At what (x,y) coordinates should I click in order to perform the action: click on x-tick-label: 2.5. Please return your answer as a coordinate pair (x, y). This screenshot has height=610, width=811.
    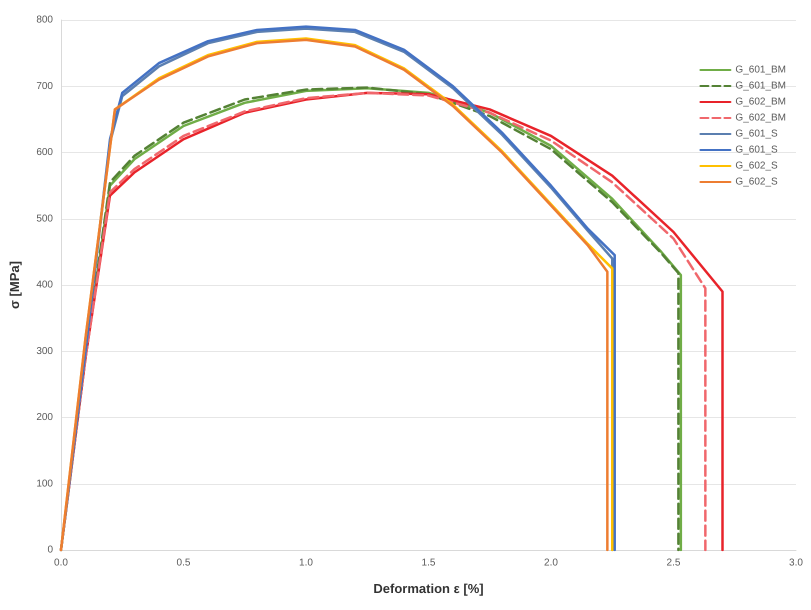
    Looking at the image, I should click on (673, 563).